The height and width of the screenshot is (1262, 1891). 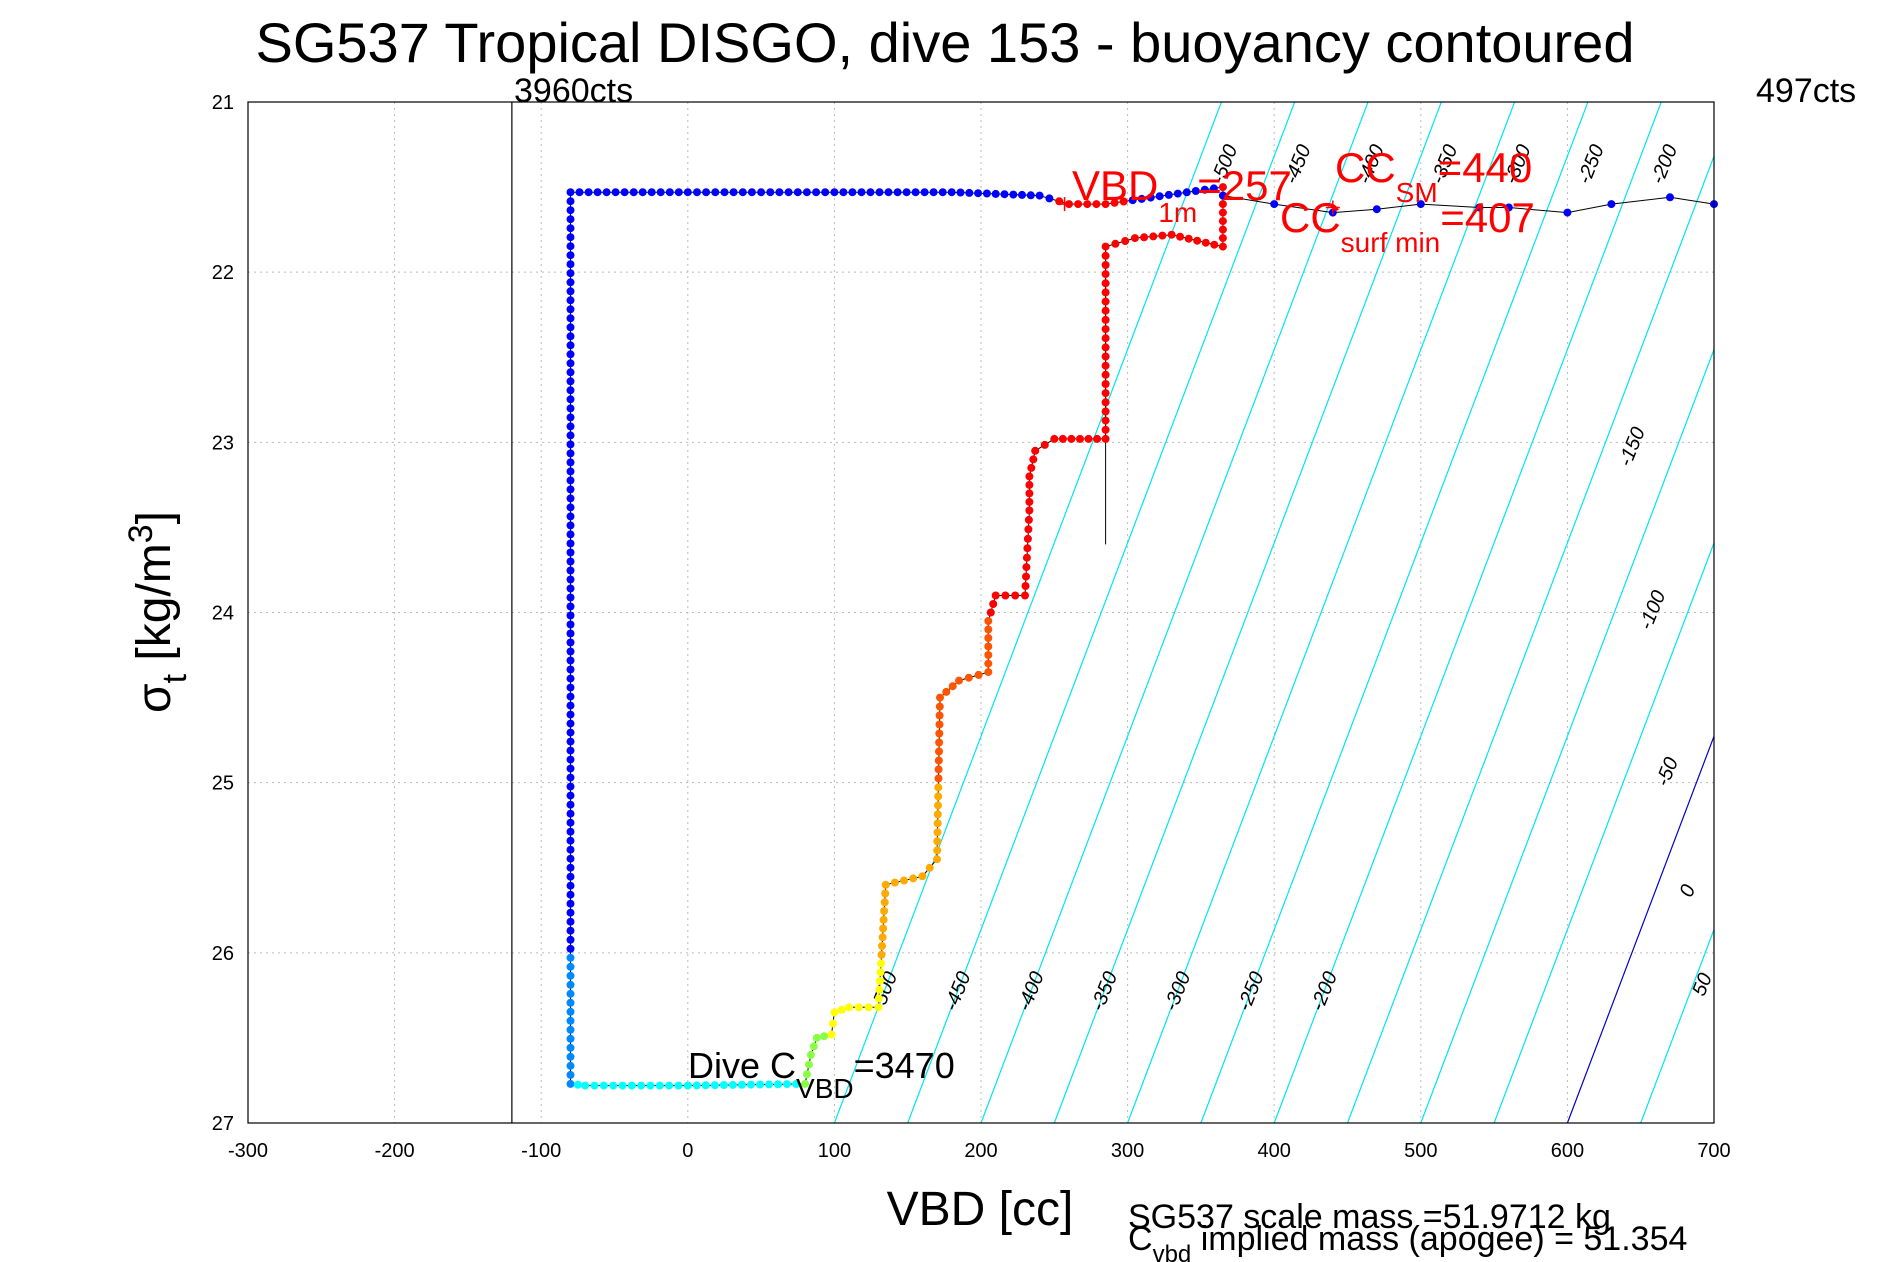 I want to click on contour-label-top: -250, so click(x=1590, y=164).